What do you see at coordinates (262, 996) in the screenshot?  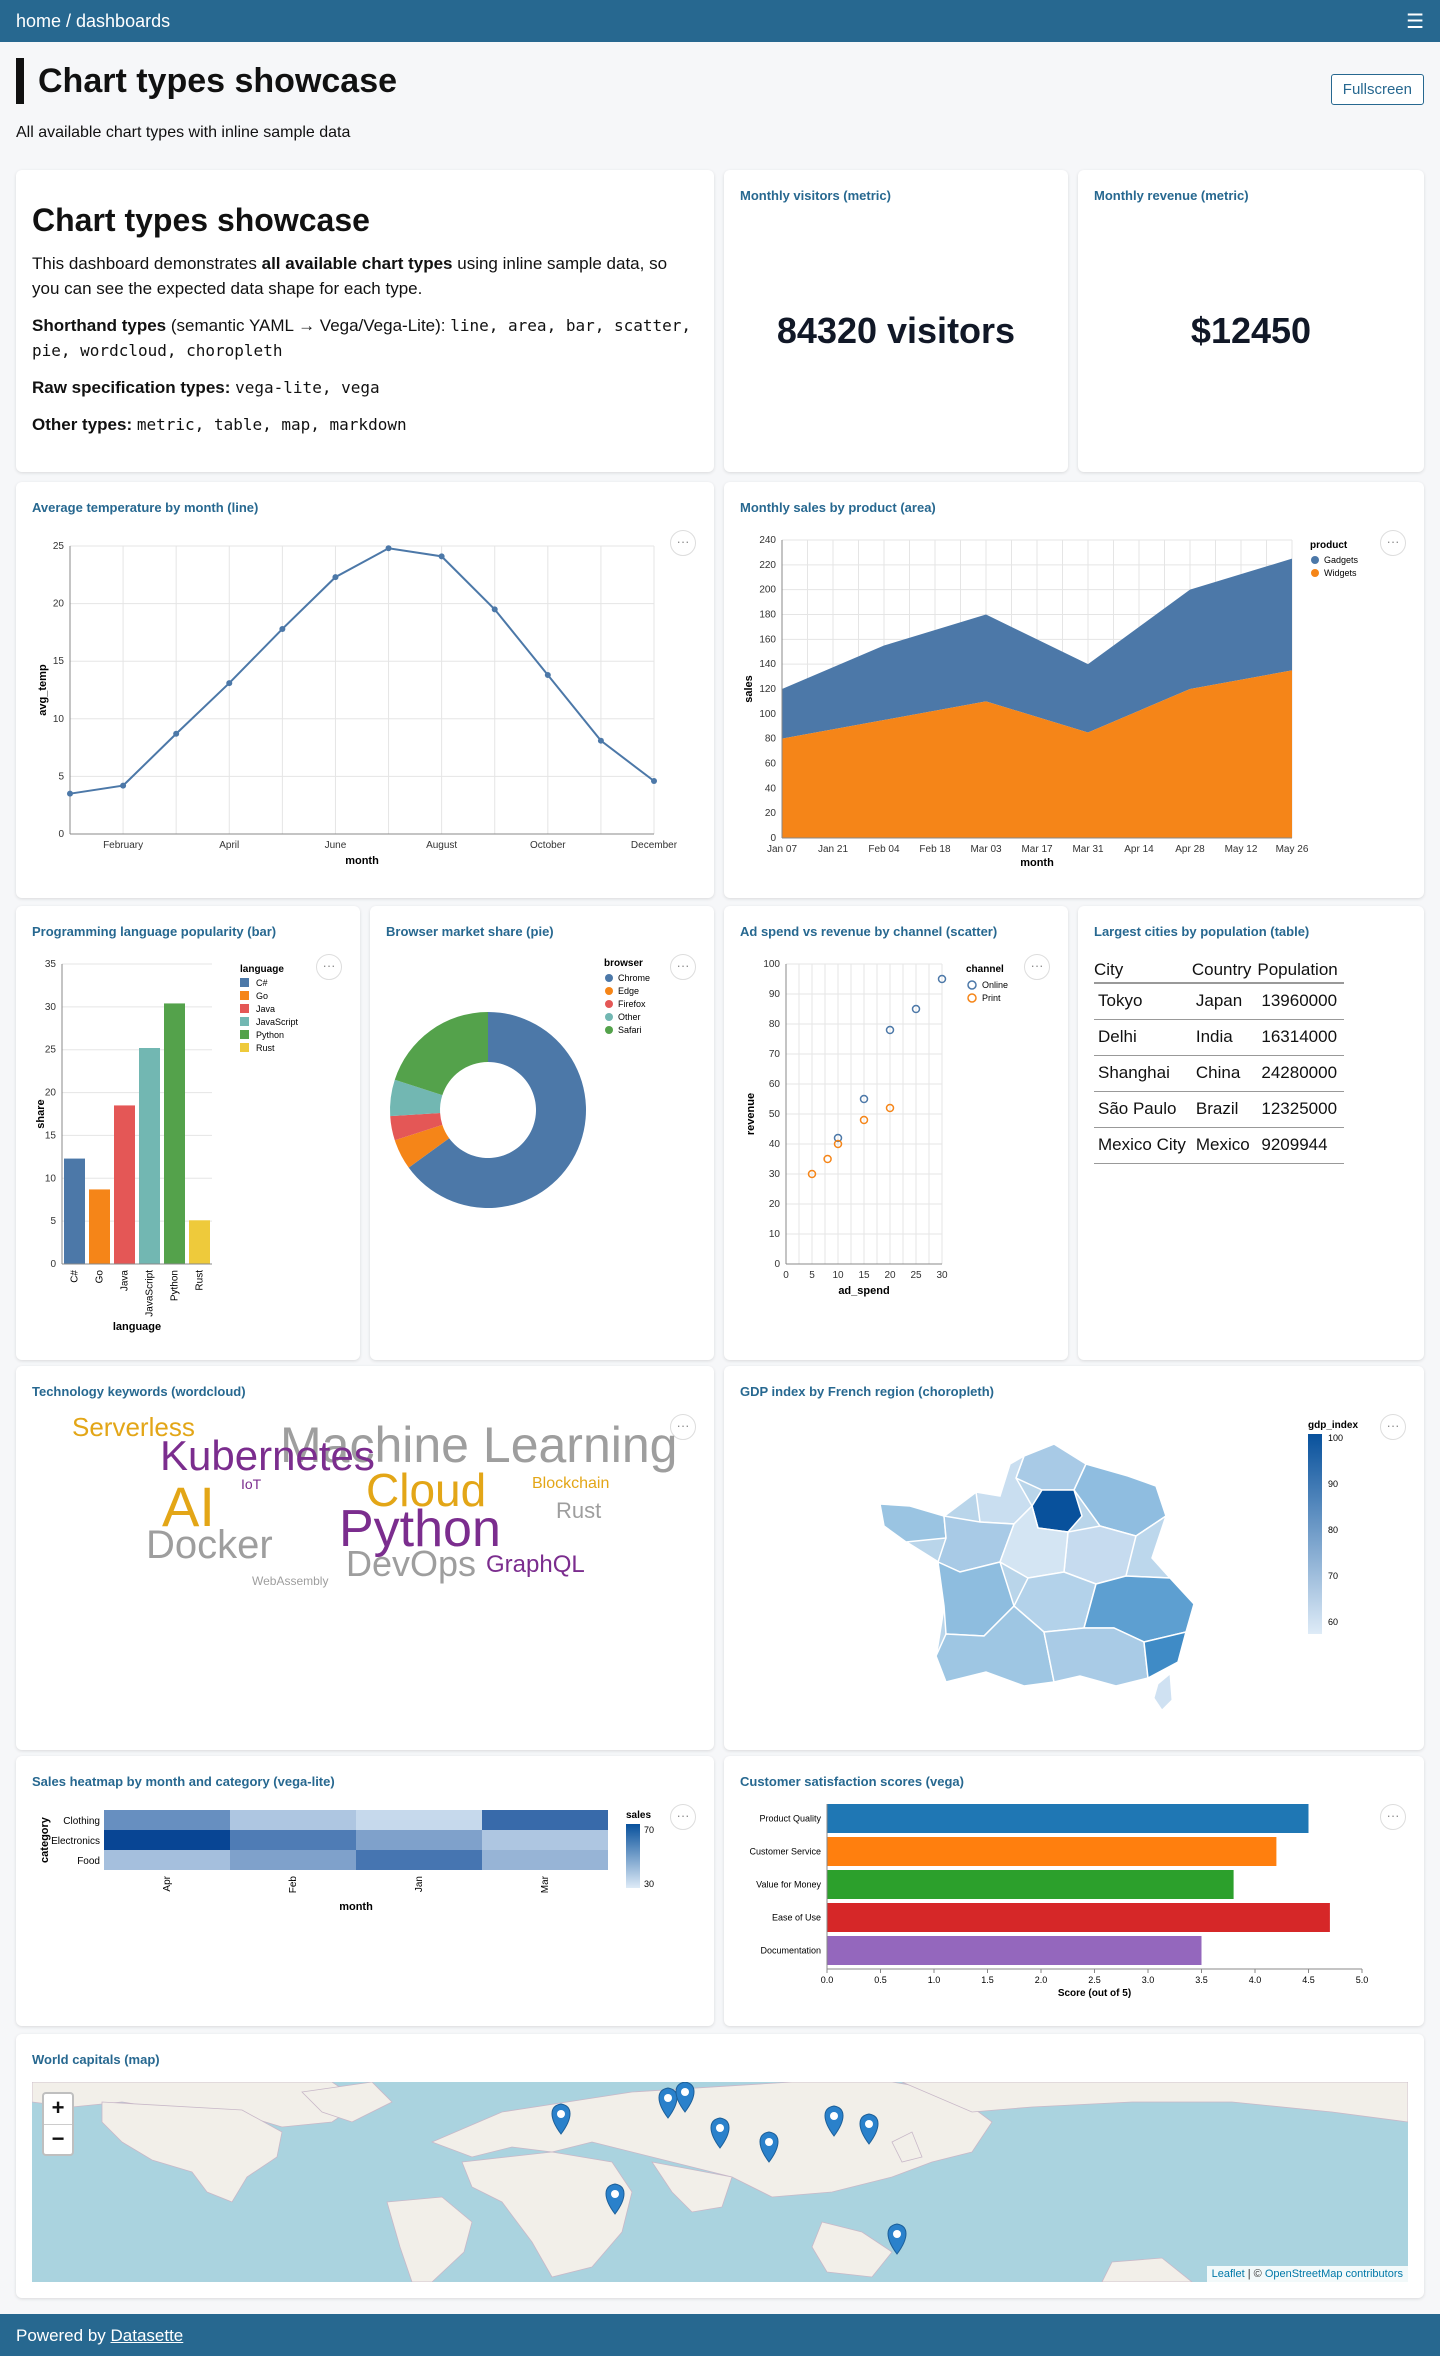 I see `legend-label: Go` at bounding box center [262, 996].